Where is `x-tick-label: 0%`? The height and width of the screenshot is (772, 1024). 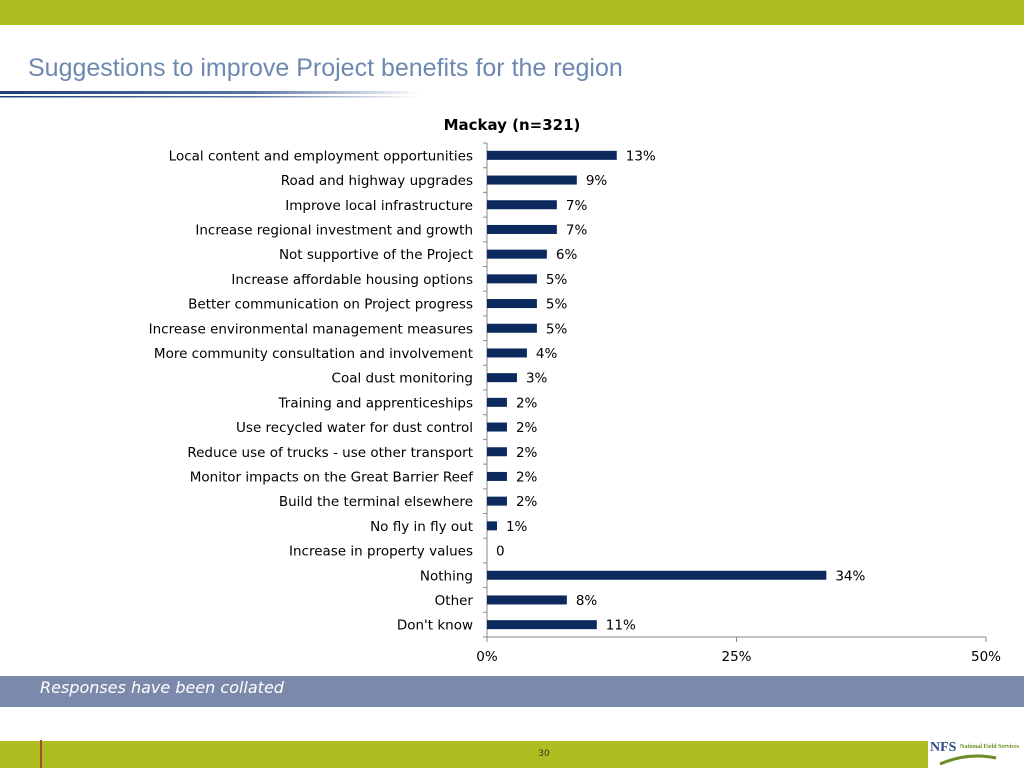
x-tick-label: 0% is located at coordinates (487, 657).